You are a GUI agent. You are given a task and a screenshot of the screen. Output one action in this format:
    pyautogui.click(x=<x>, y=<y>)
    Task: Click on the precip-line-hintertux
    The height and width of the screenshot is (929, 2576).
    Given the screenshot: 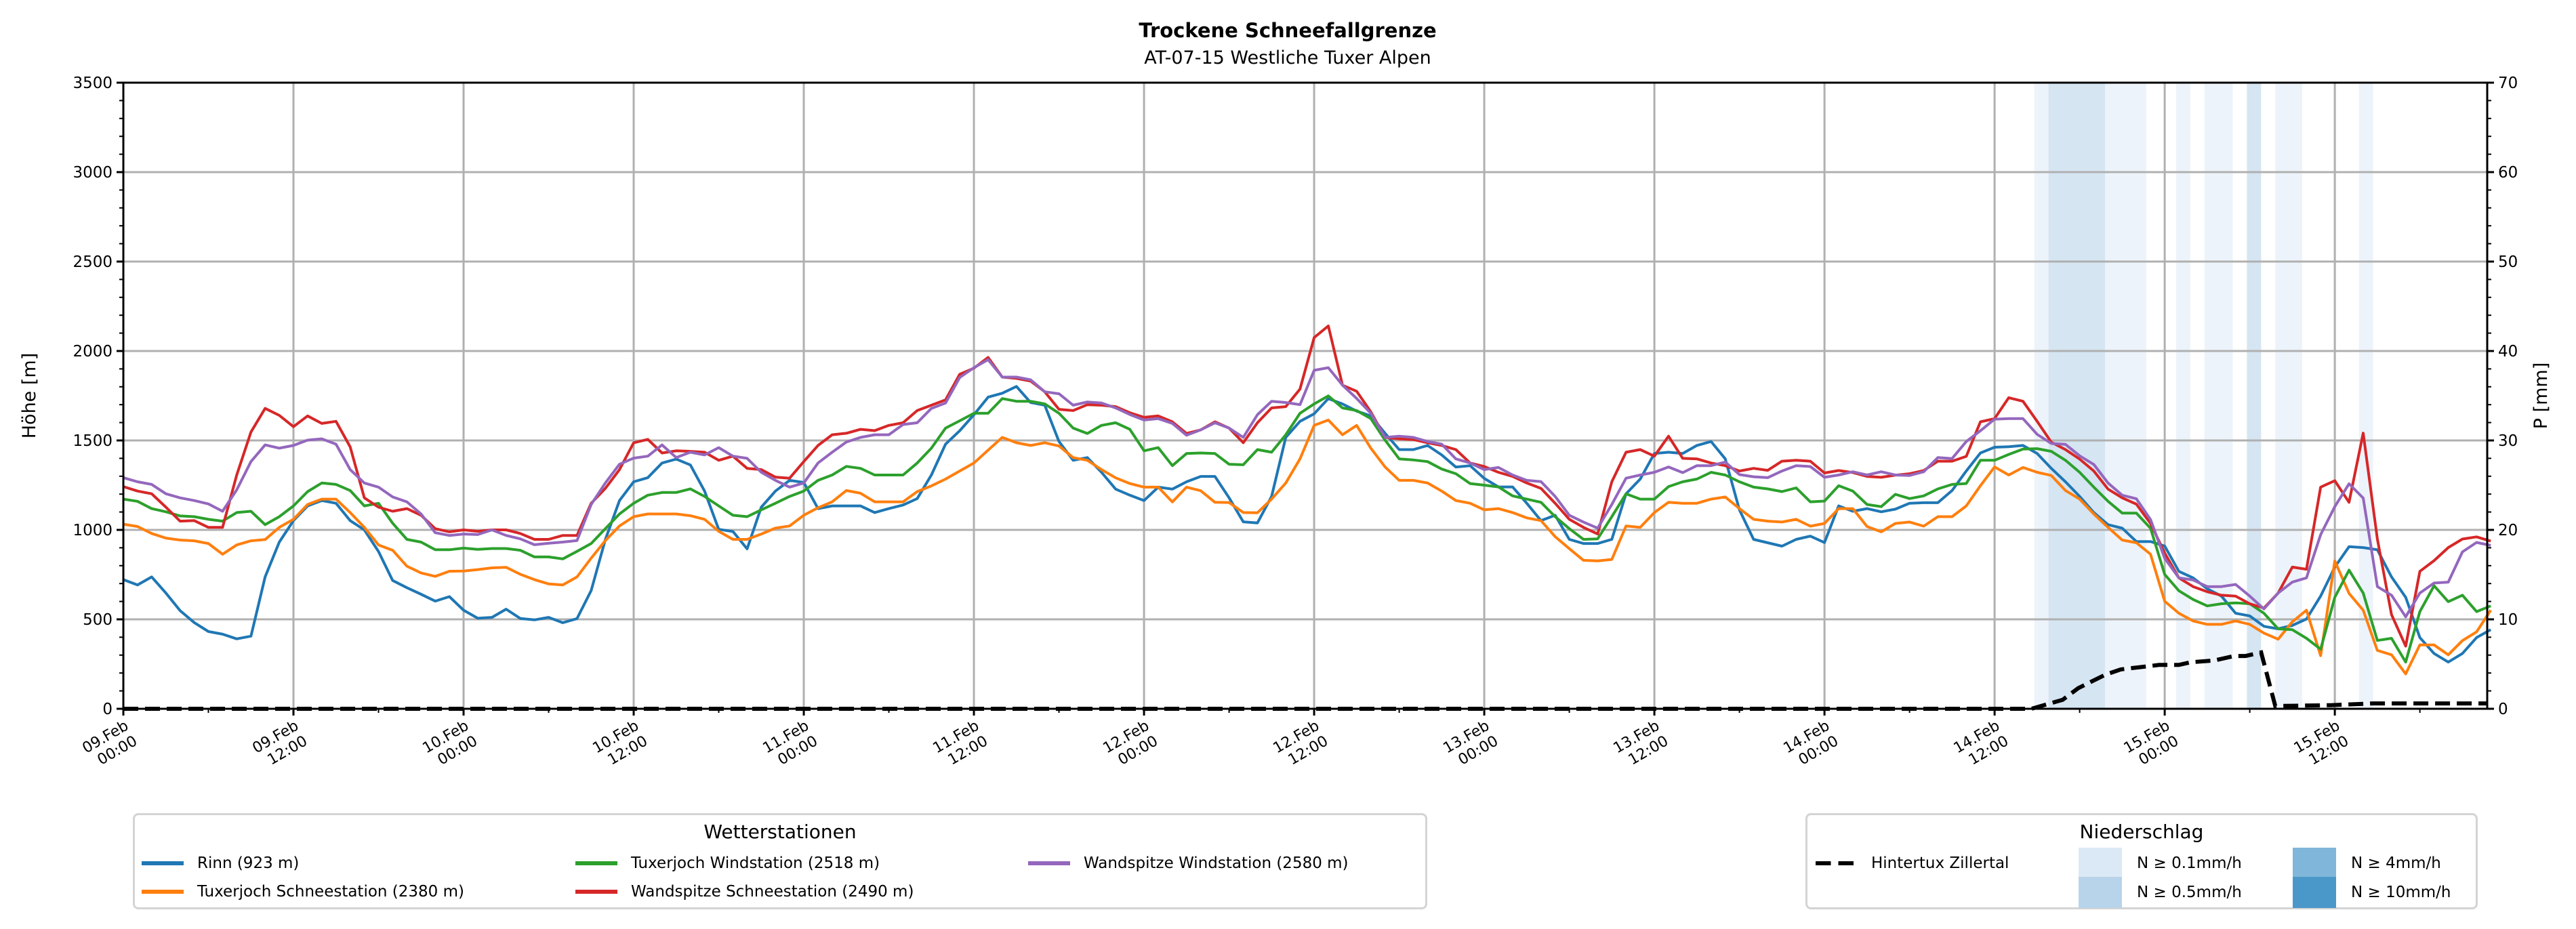 What is the action you would take?
    pyautogui.click(x=1305, y=680)
    